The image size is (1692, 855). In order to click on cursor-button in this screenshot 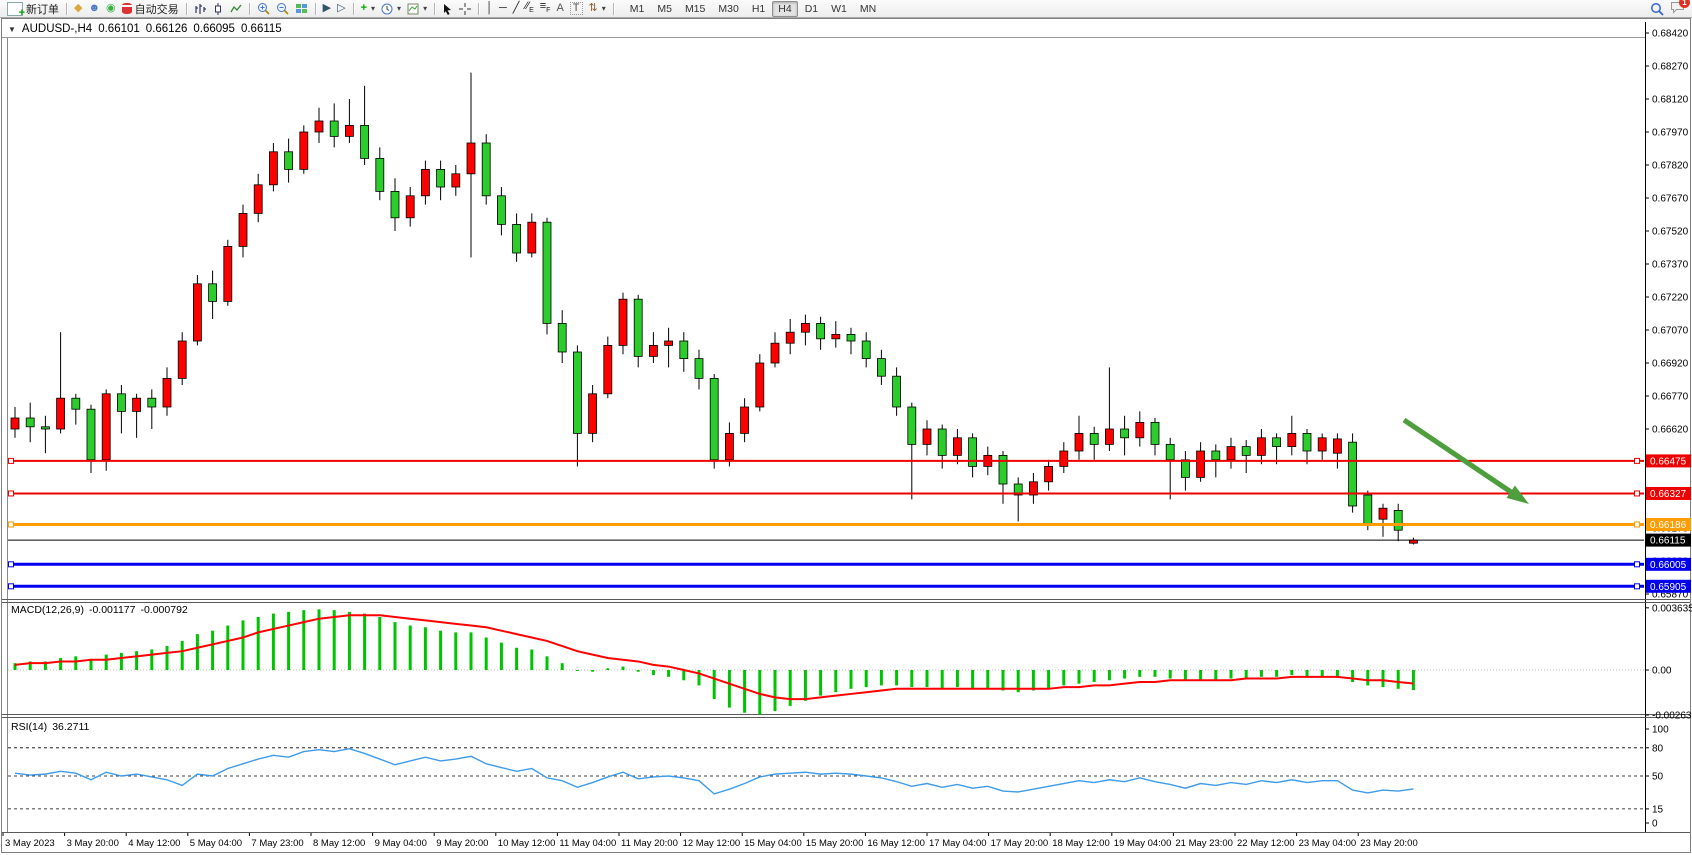, I will do `click(447, 8)`.